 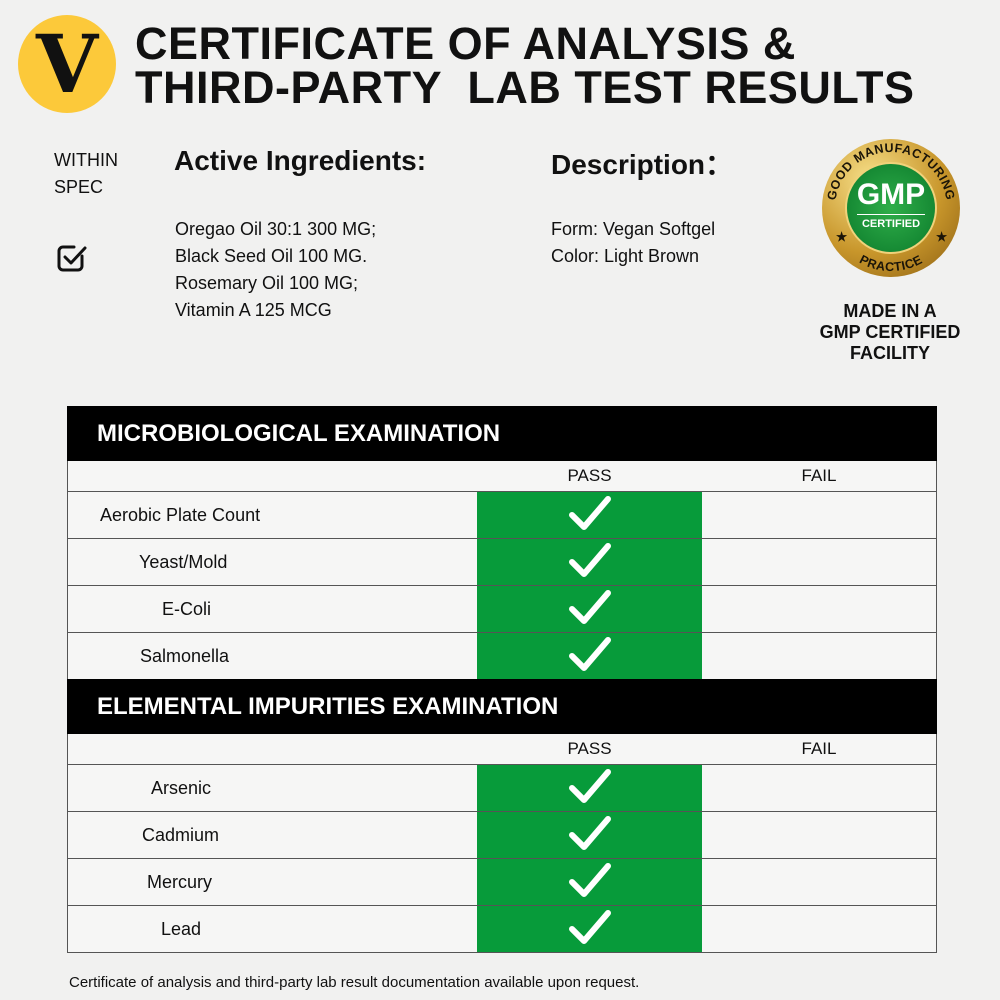 What do you see at coordinates (633, 242) in the screenshot?
I see `description-list: Form: Vegan Softgel Color: Light Brown` at bounding box center [633, 242].